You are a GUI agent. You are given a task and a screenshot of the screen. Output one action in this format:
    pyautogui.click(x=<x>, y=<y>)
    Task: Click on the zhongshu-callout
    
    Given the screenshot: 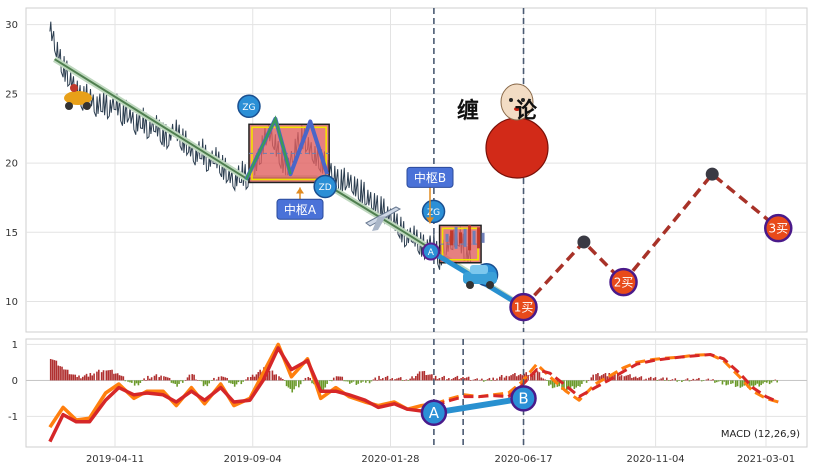 What is the action you would take?
    pyautogui.click(x=300, y=209)
    